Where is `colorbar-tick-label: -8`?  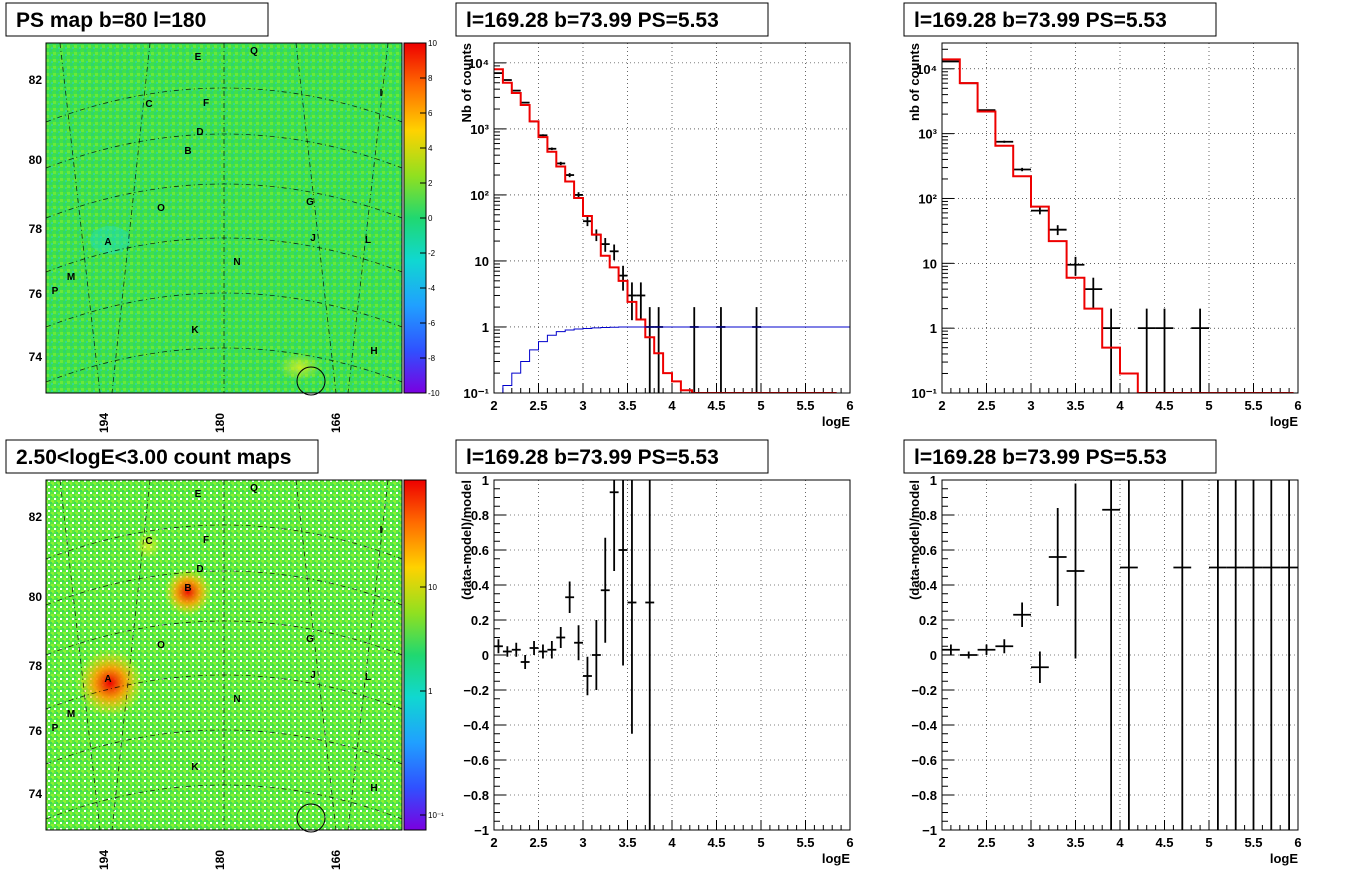 colorbar-tick-label: -8 is located at coordinates (432, 358).